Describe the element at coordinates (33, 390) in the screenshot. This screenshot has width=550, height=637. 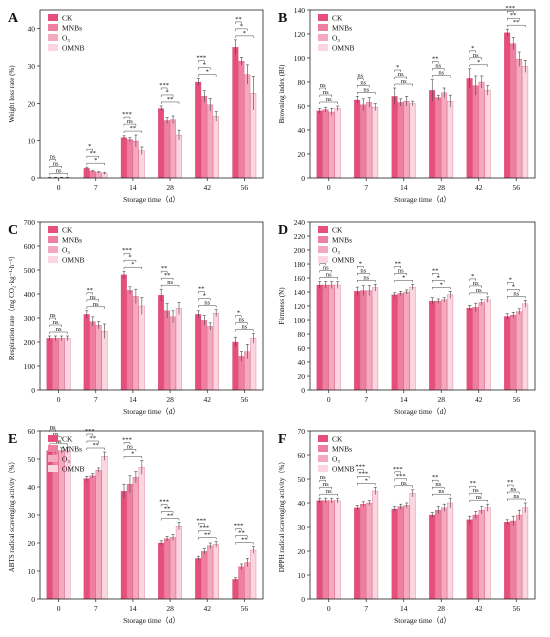
I see `y-tick-label: 0` at that location.